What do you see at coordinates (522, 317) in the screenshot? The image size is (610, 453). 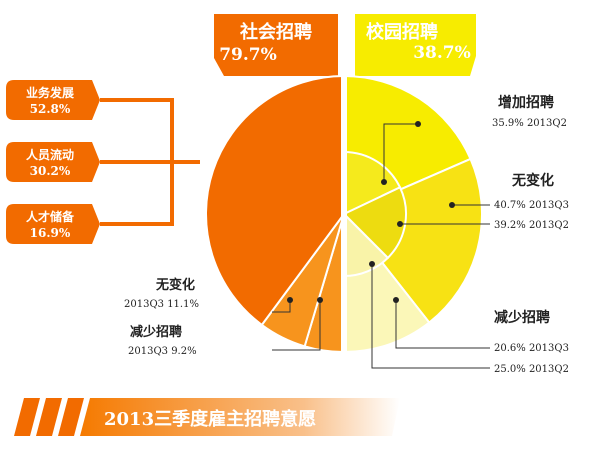 I see `right-group-label-2: 减少招聘` at bounding box center [522, 317].